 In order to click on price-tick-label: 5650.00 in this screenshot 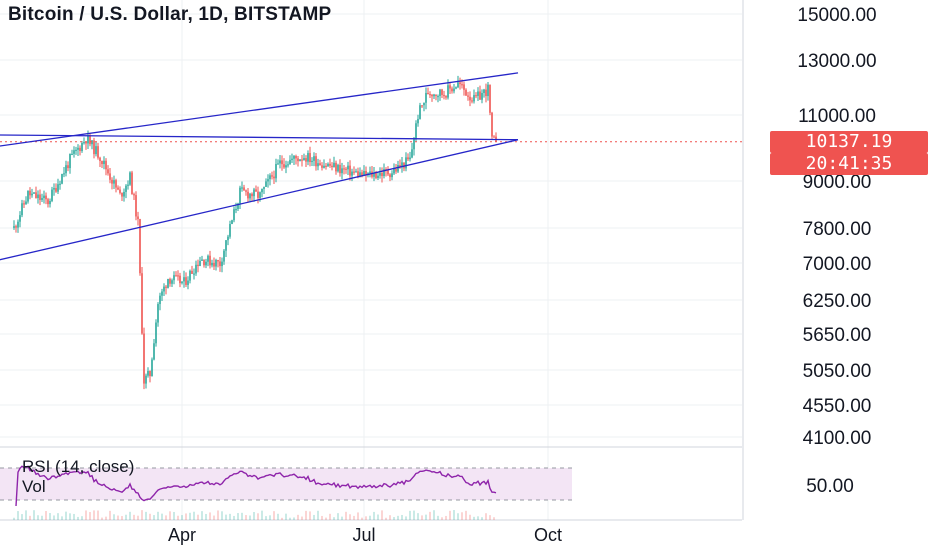, I will do `click(837, 335)`.